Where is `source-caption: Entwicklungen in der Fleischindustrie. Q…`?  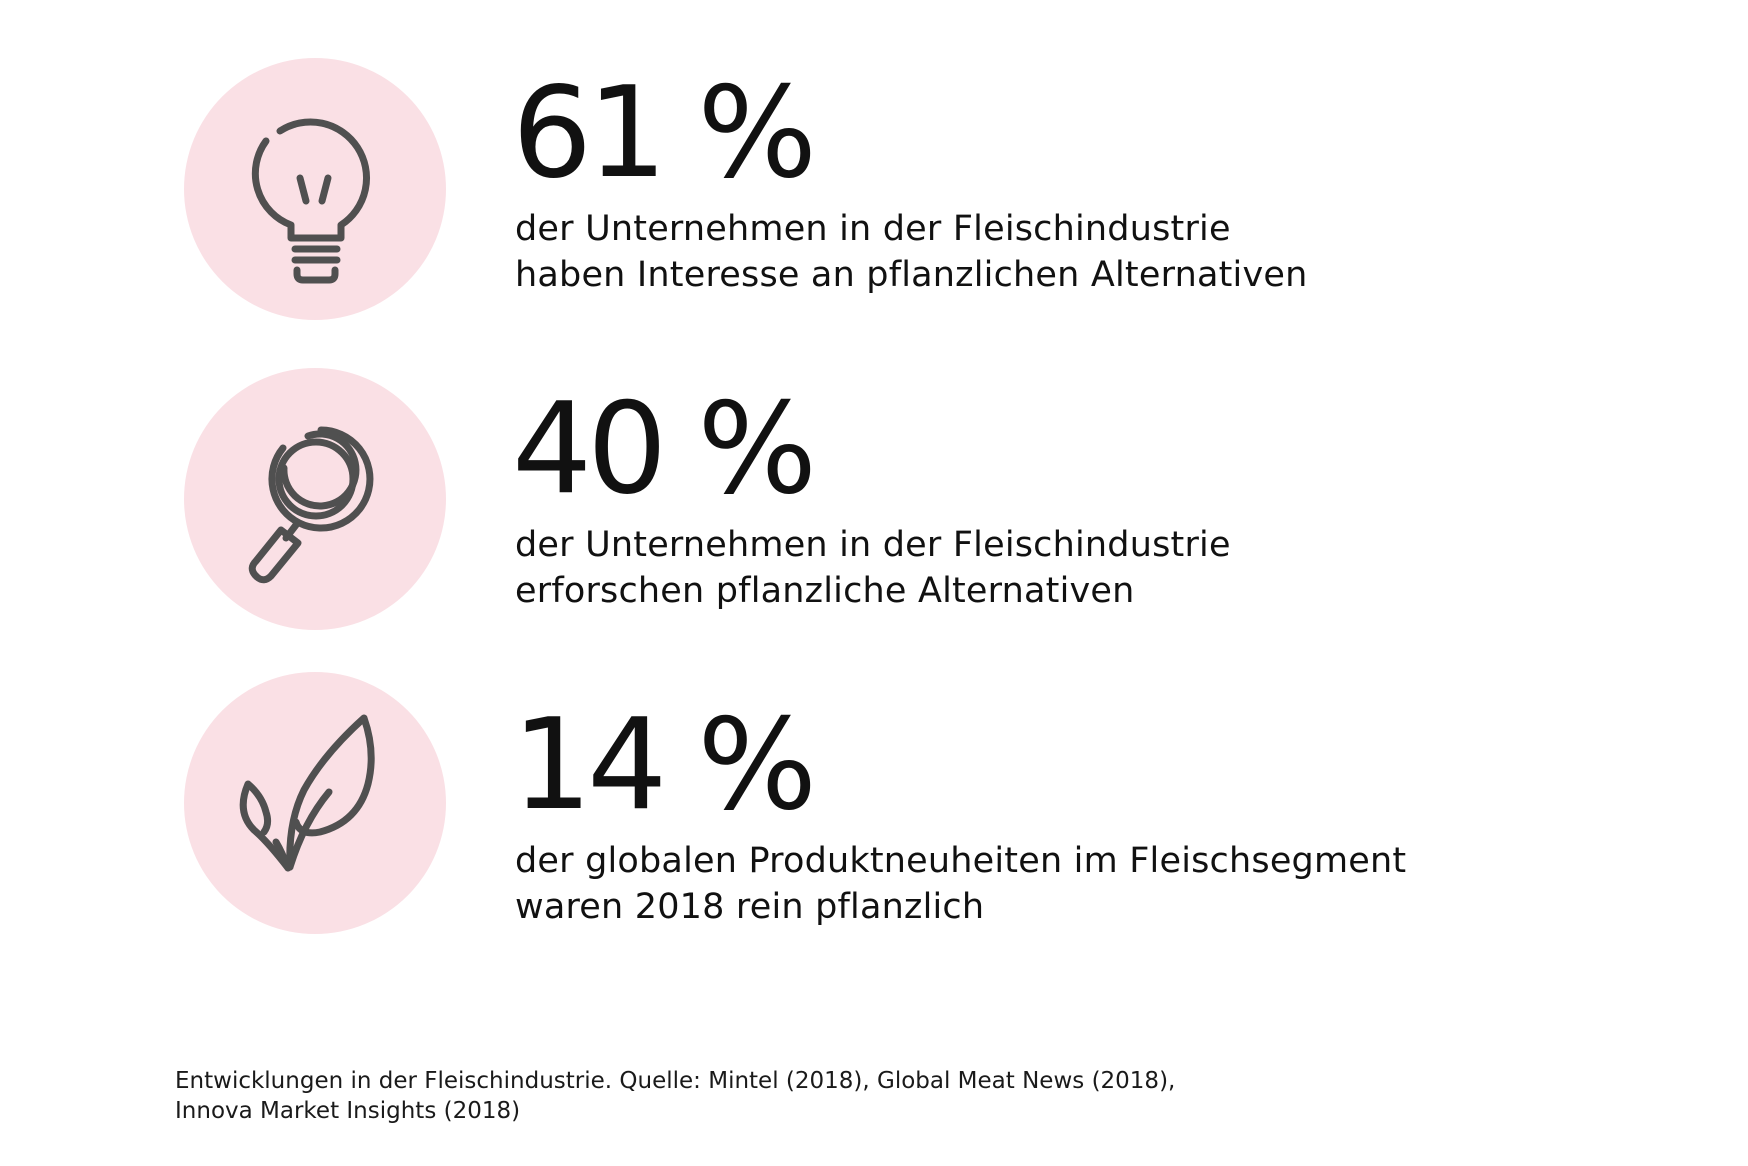 source-caption: Entwicklungen in der Fleischindustrie. Q… is located at coordinates (675, 1096).